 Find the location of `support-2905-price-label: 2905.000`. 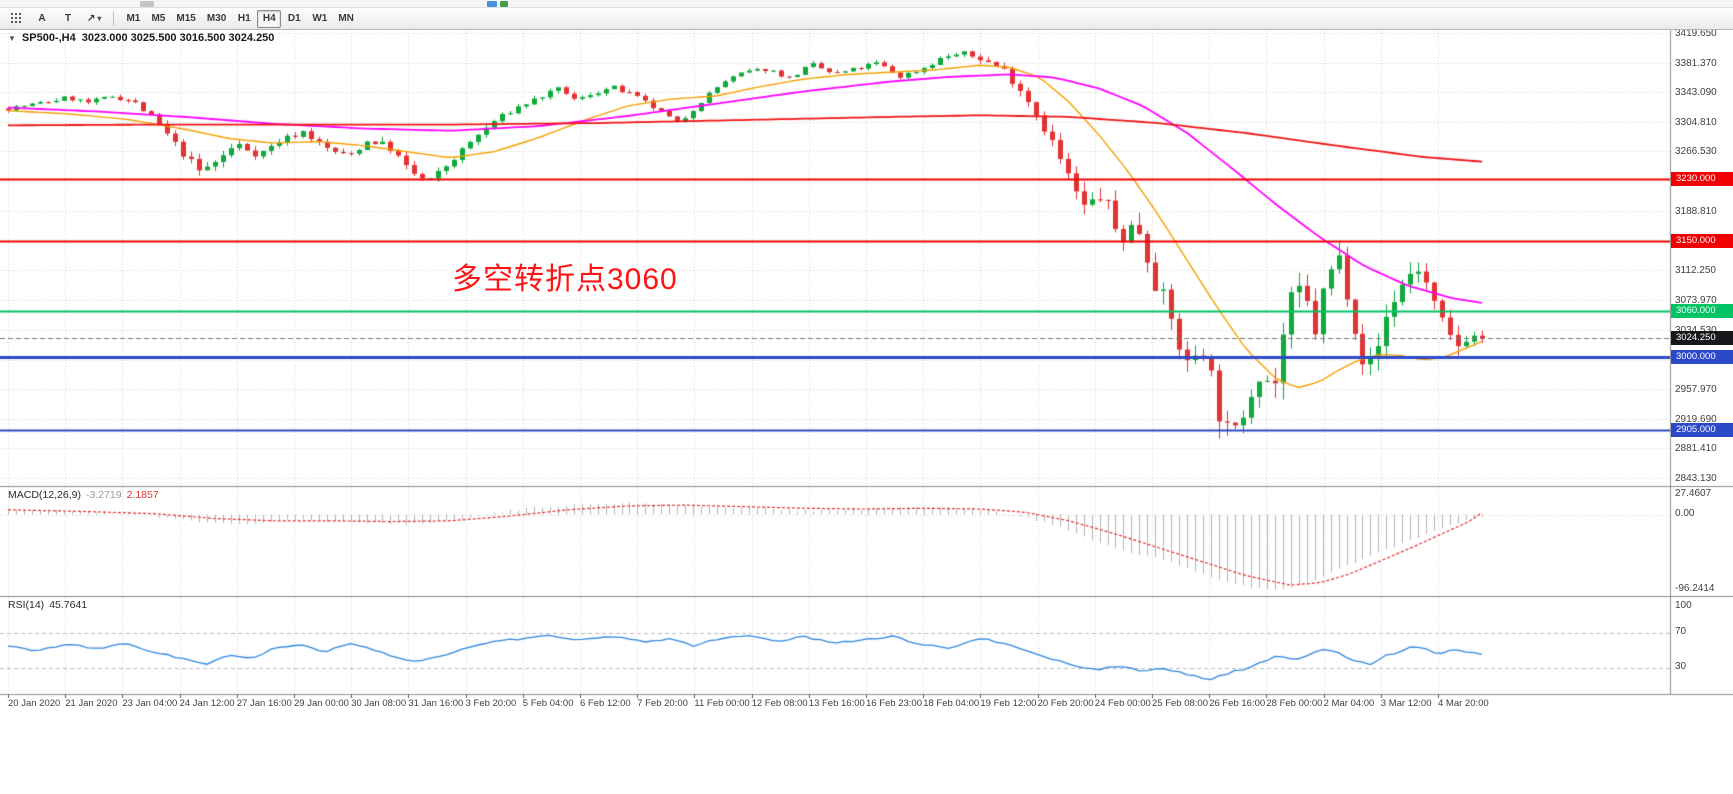

support-2905-price-label: 2905.000 is located at coordinates (1702, 430).